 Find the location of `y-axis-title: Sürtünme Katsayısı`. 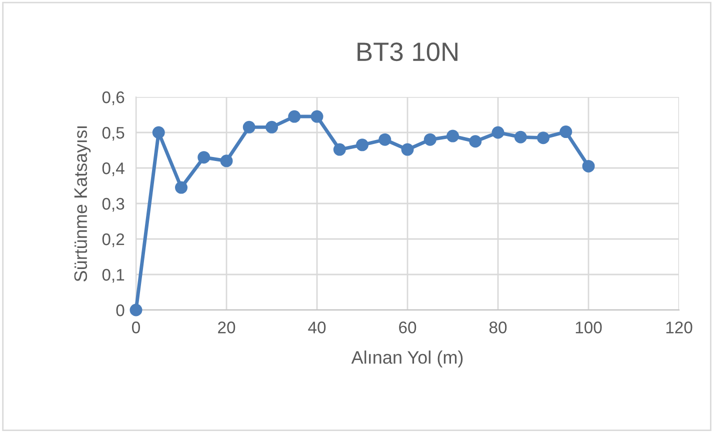

y-axis-title: Sürtünme Katsayısı is located at coordinates (82, 204).